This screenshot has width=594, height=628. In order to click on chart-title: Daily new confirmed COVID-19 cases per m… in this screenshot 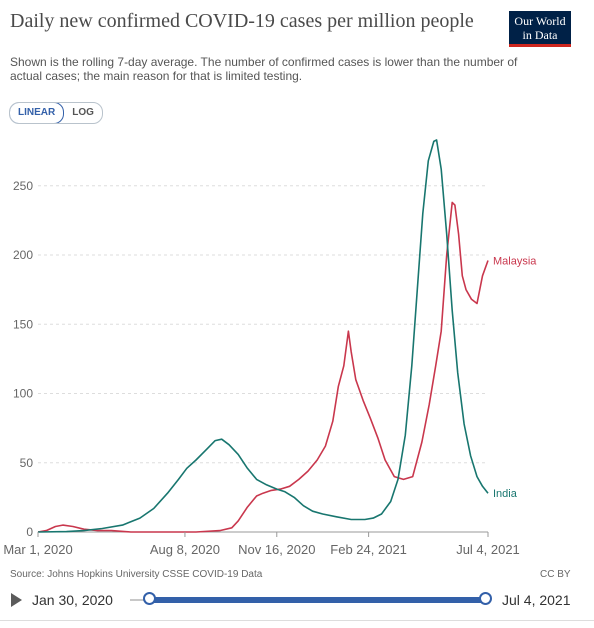, I will do `click(242, 21)`.